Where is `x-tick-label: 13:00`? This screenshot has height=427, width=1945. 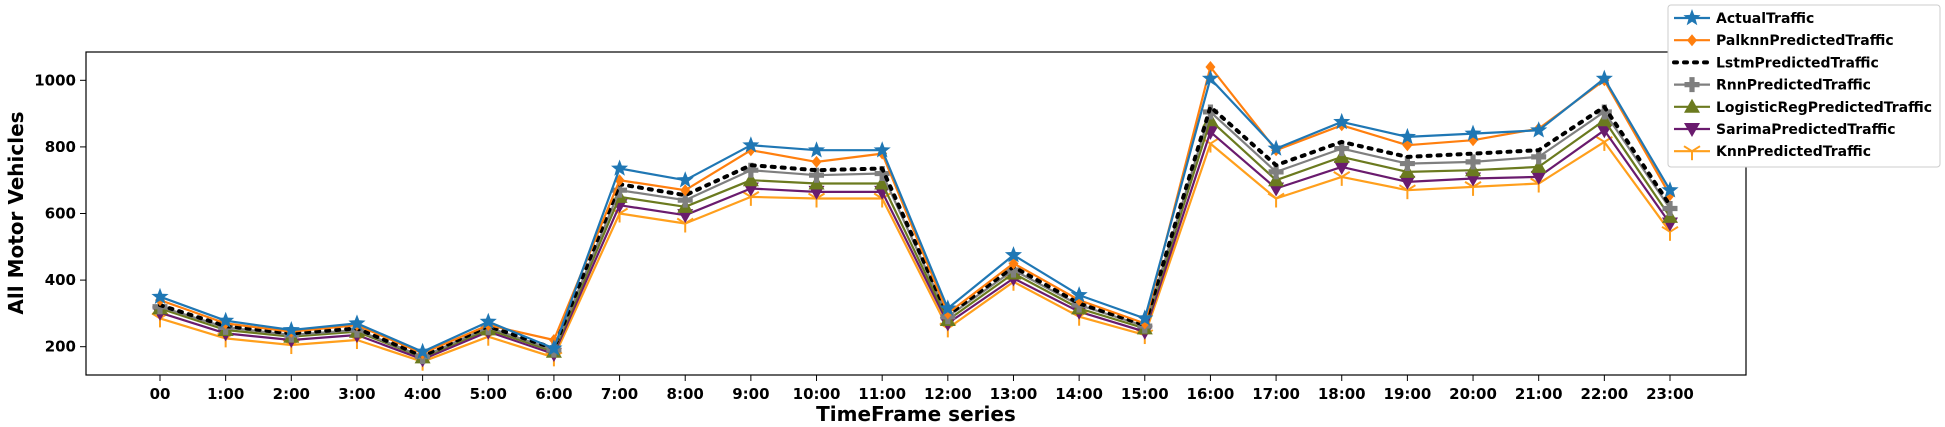
x-tick-label: 13:00 is located at coordinates (1014, 394).